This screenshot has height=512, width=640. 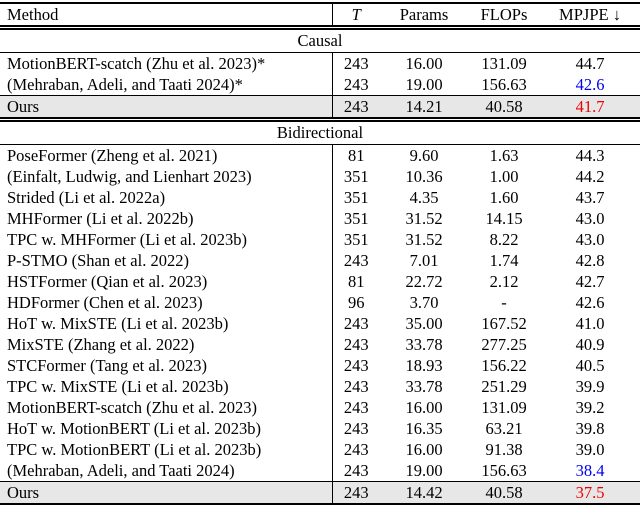 I want to click on params-cell: 7.01, so click(x=424, y=260).